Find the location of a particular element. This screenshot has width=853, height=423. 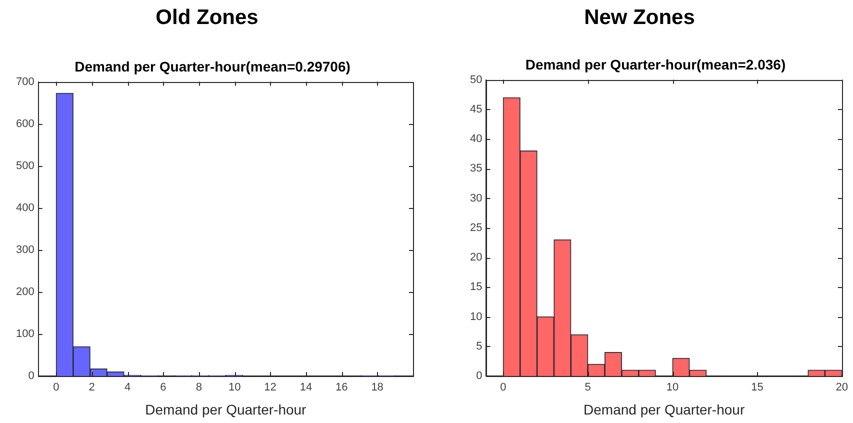

x-tick-label: 20 is located at coordinates (842, 388).